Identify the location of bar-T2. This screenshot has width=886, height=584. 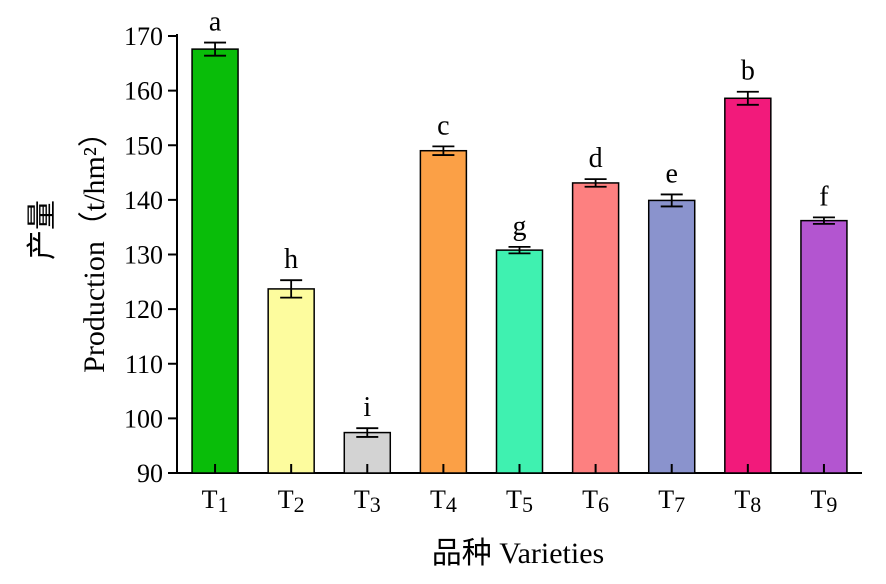
(291, 381).